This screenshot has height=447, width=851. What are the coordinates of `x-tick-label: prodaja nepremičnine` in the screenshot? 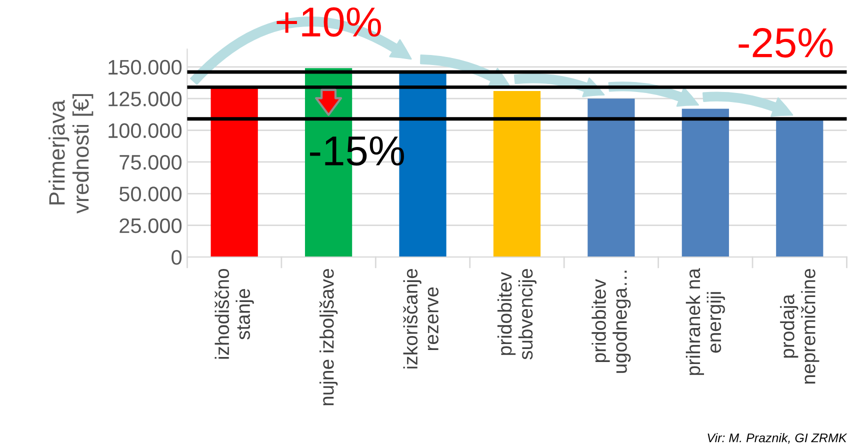 It's located at (800, 326).